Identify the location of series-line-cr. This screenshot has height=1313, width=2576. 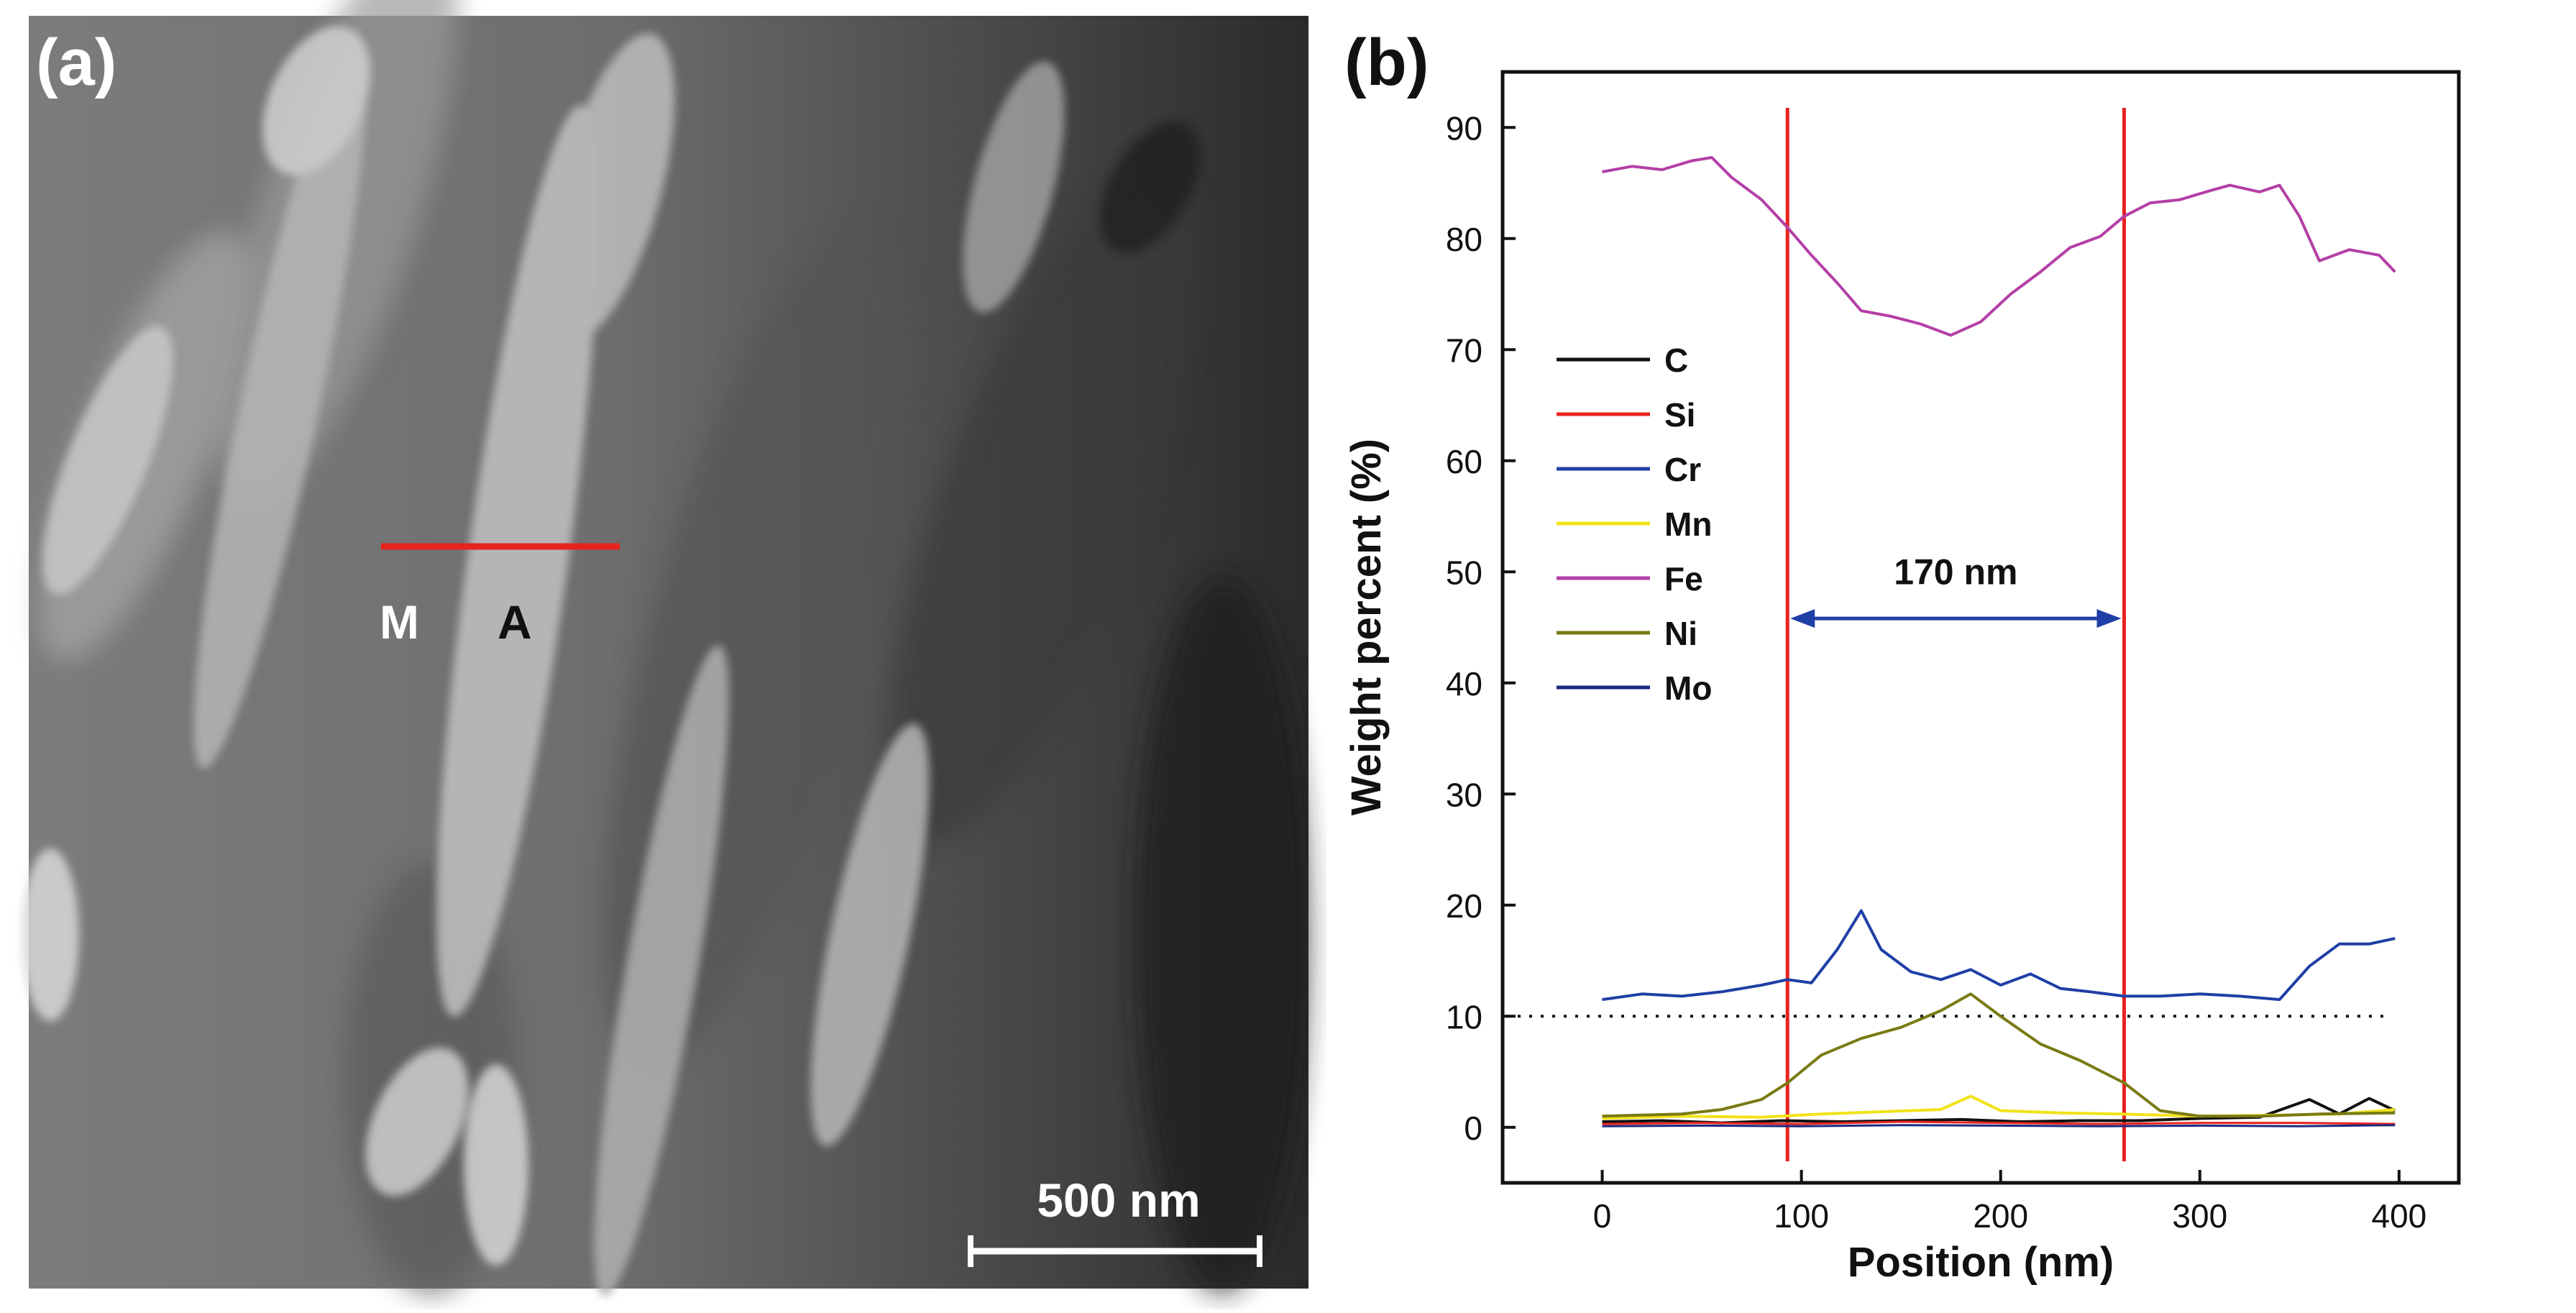
(1999, 955).